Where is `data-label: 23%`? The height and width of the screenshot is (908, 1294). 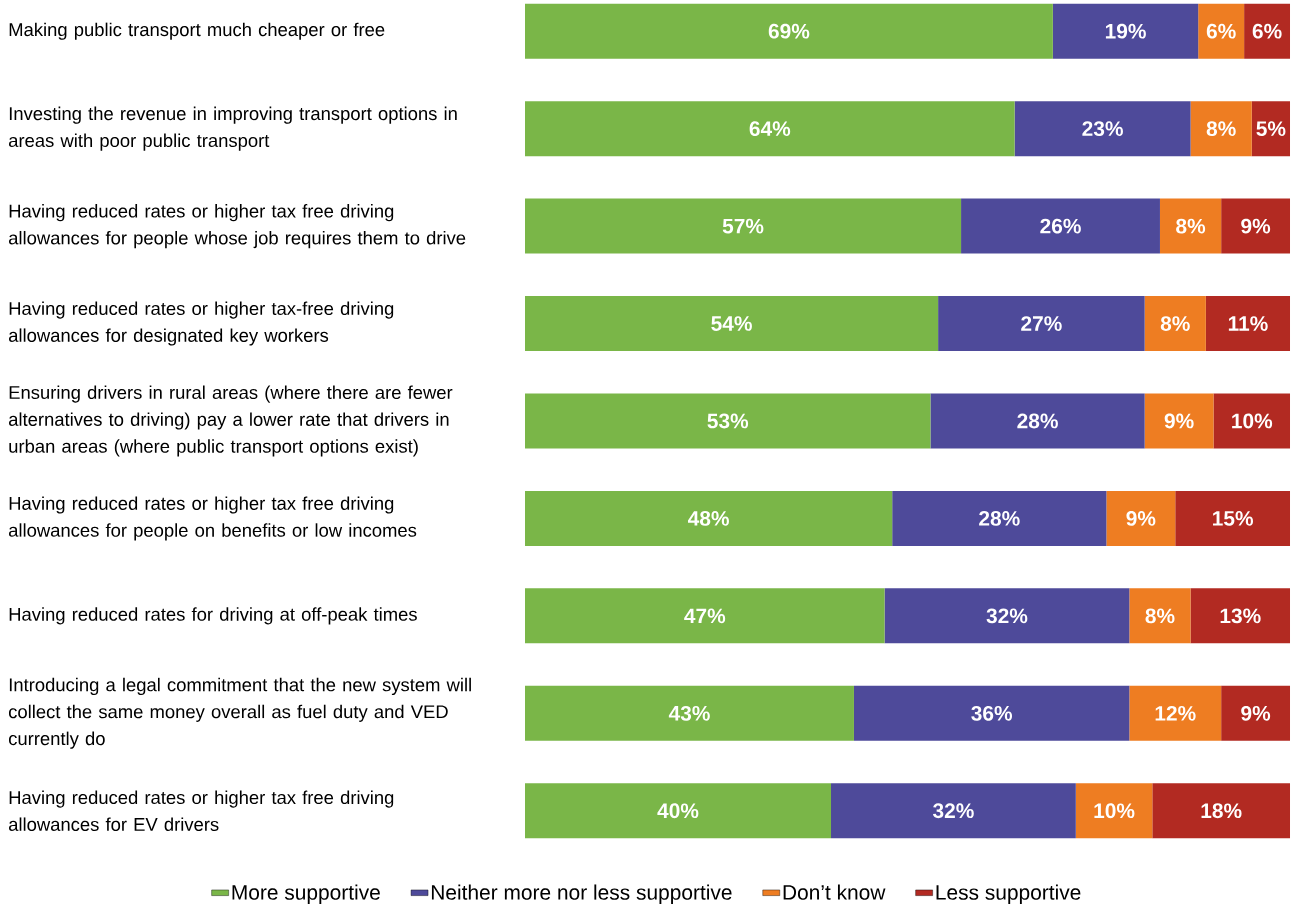 data-label: 23% is located at coordinates (1102, 129).